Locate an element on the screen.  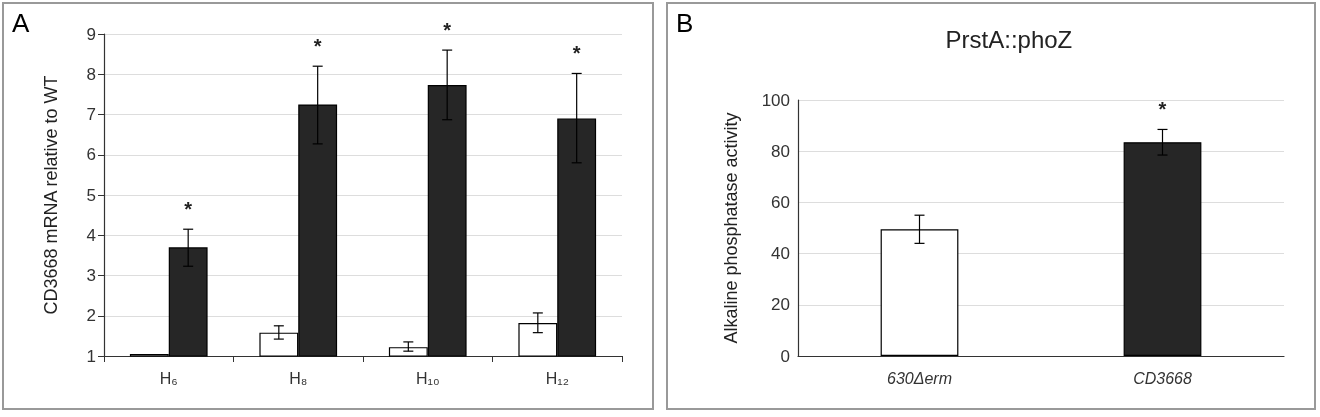
y-tick-label: 100 is located at coordinates (775, 100).